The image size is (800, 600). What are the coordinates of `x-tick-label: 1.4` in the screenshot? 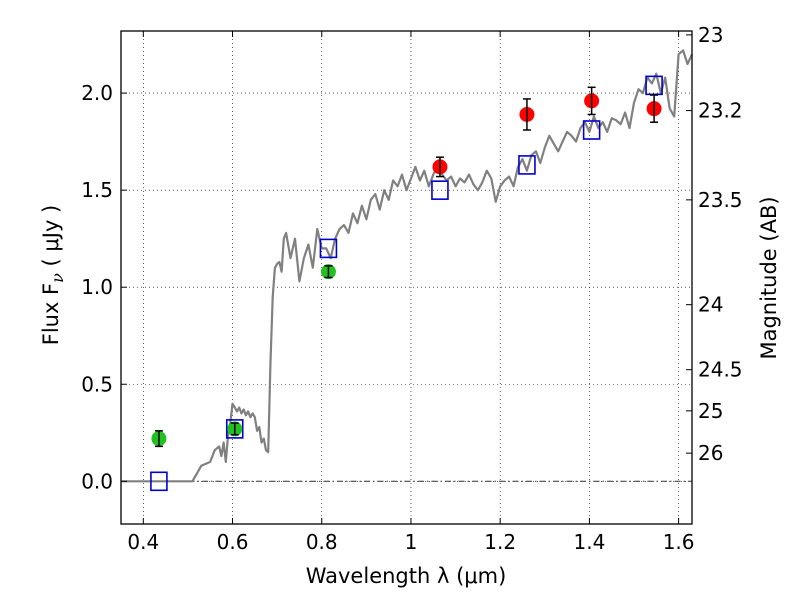 It's located at (589, 542).